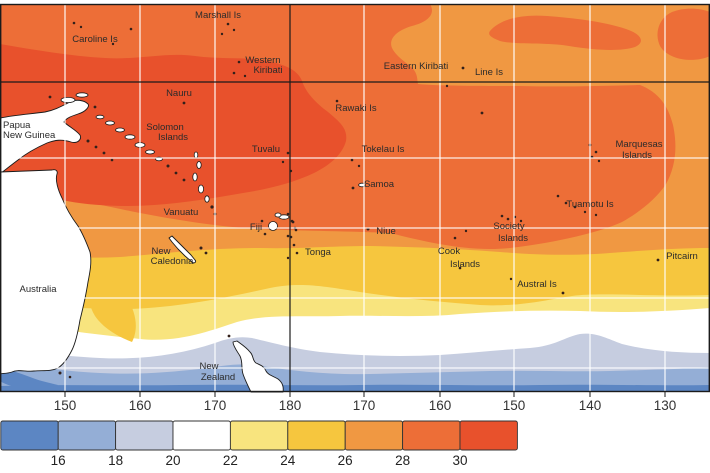 This screenshot has height=473, width=710. Describe the element at coordinates (379, 184) in the screenshot. I see `island-label: Samoa` at that location.